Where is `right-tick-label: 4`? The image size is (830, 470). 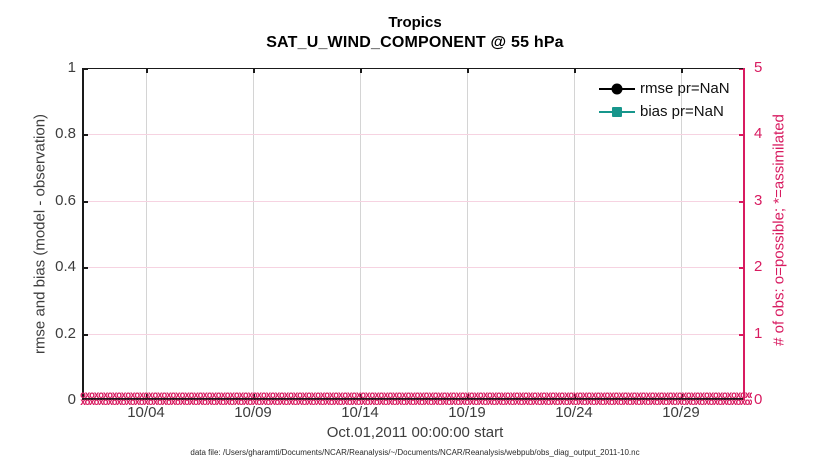 right-tick-label: 4 is located at coordinates (758, 133).